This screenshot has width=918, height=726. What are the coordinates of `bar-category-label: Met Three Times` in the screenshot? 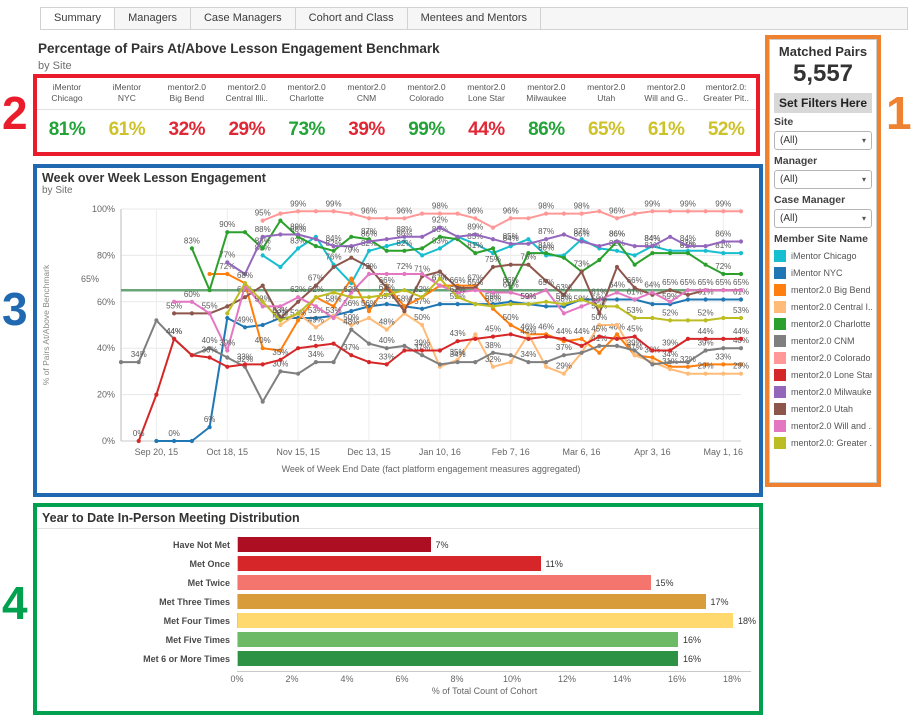 It's located at (194, 601).